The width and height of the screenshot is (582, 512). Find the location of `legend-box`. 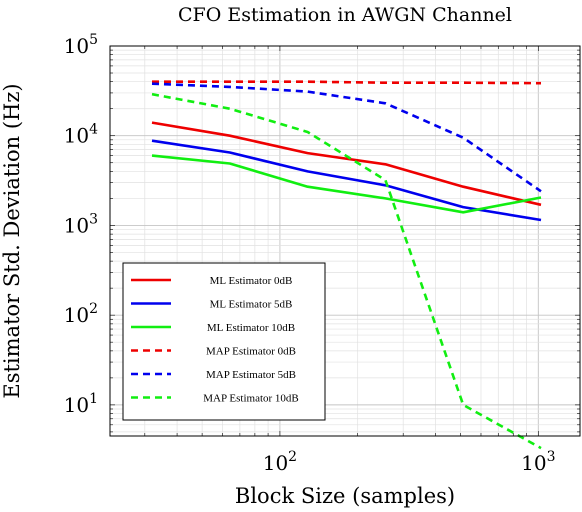

legend-box is located at coordinates (224, 341).